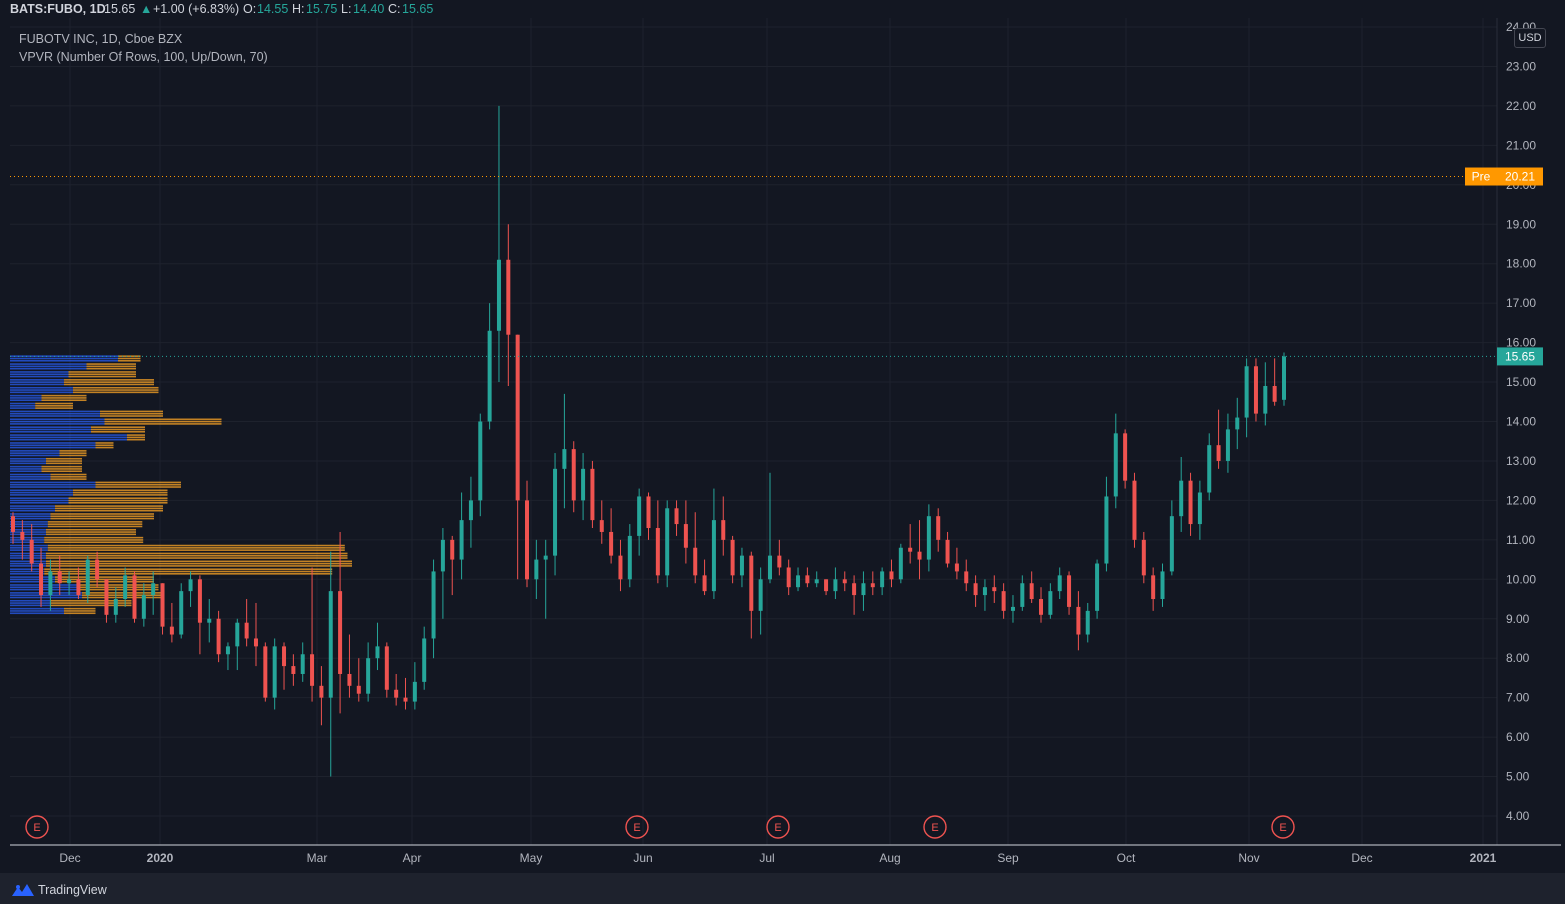 This screenshot has width=1565, height=904. I want to click on high-label: H:, so click(298, 9).